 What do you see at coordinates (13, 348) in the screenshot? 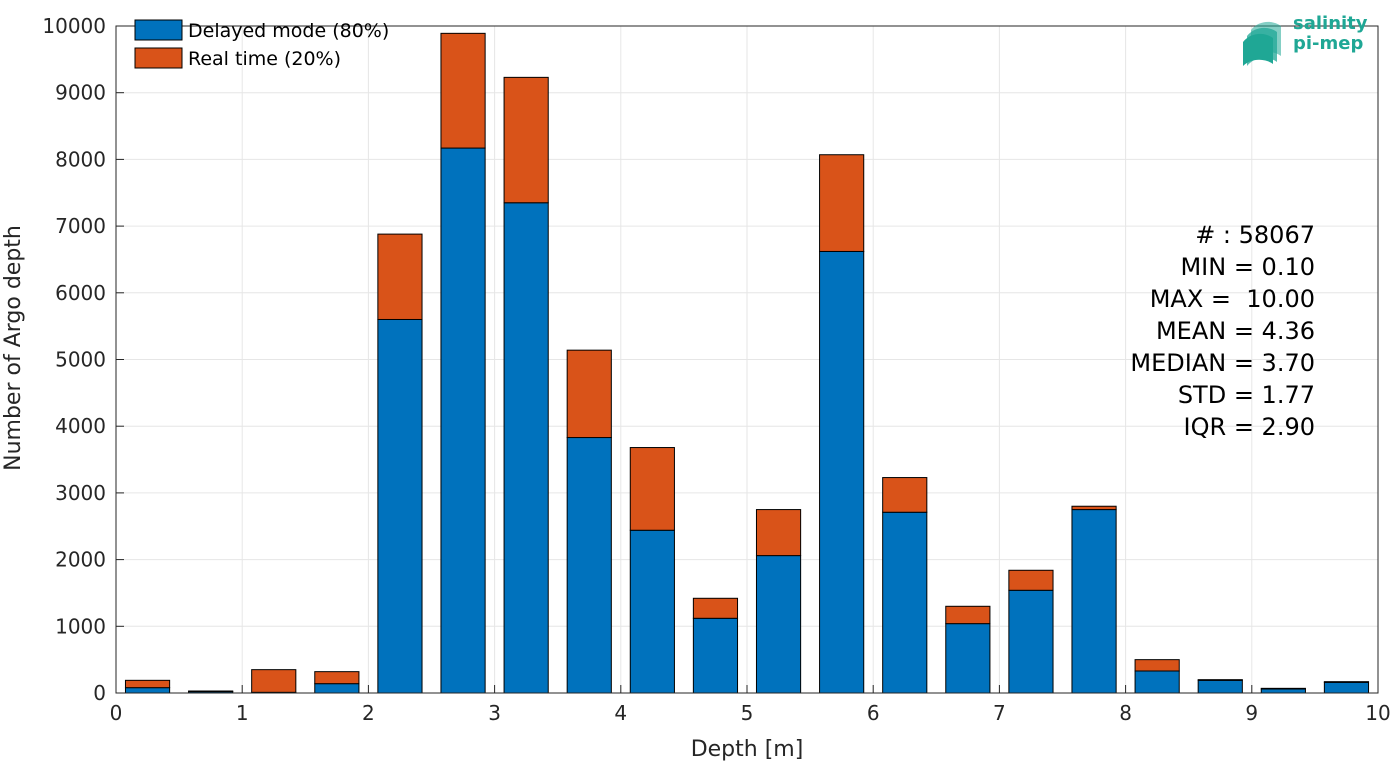
I see `y-axis-label: Number of Argo depth` at bounding box center [13, 348].